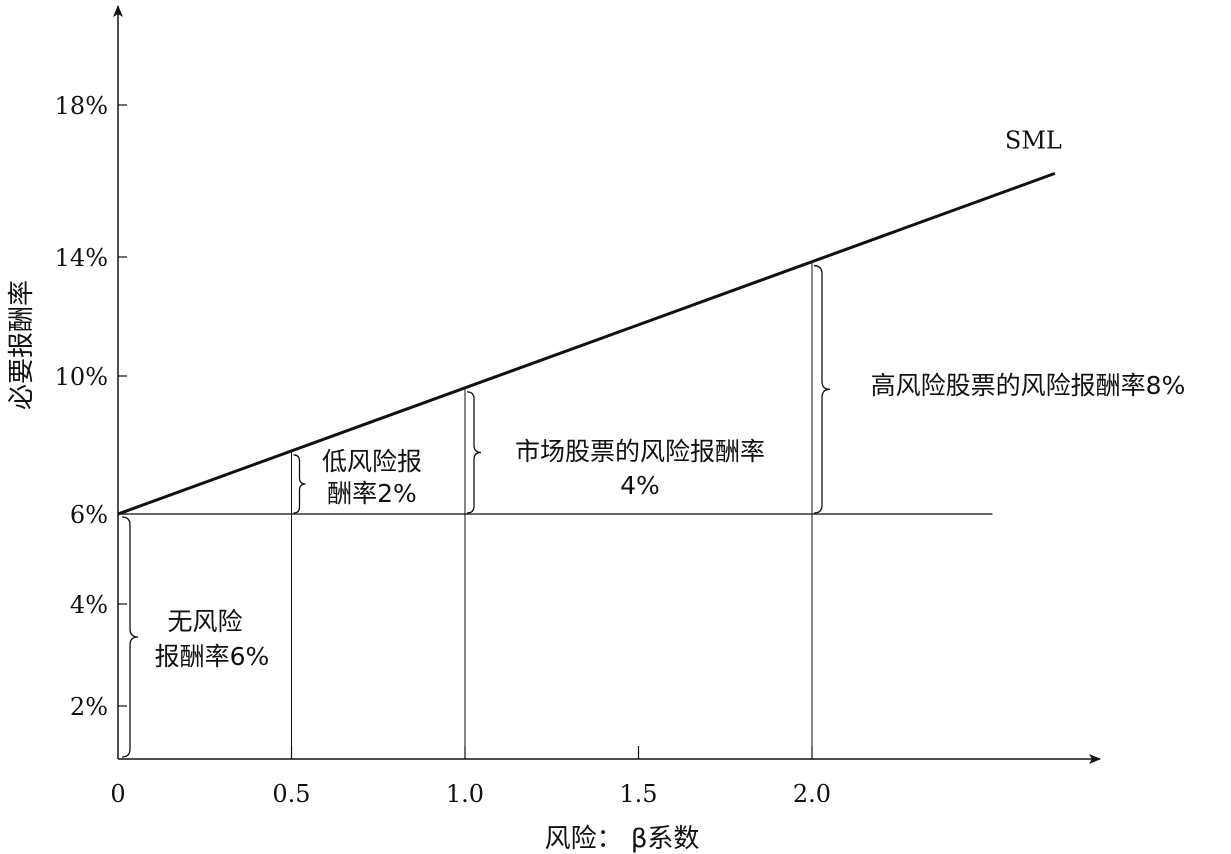 The height and width of the screenshot is (854, 1231). I want to click on y-tick-label-5: 18%, so click(81, 106).